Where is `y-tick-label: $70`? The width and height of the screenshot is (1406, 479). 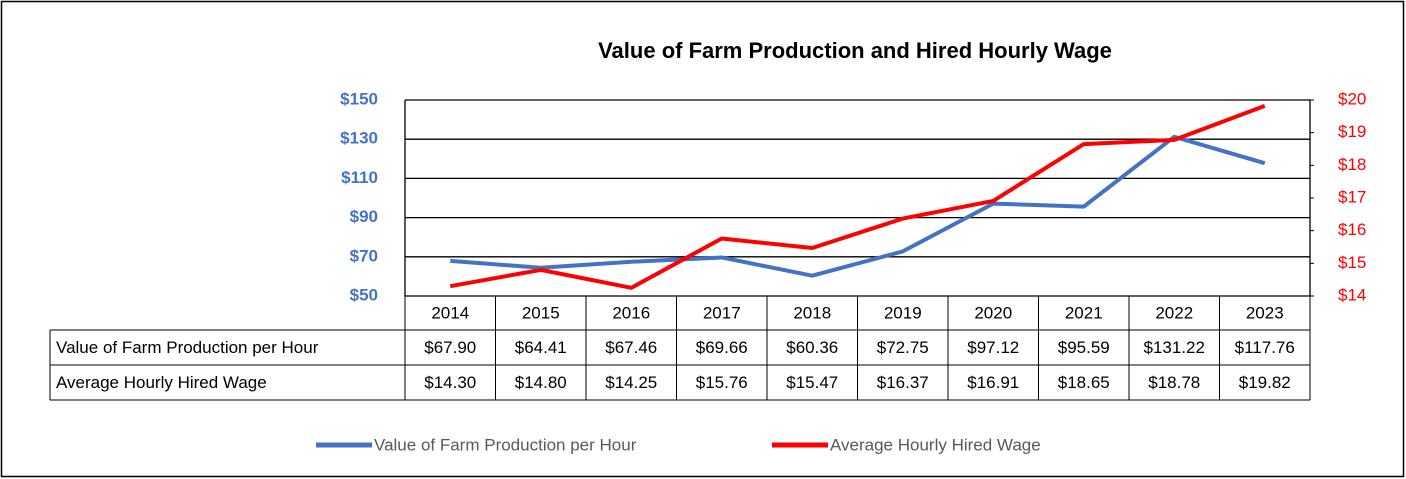 y-tick-label: $70 is located at coordinates (364, 255).